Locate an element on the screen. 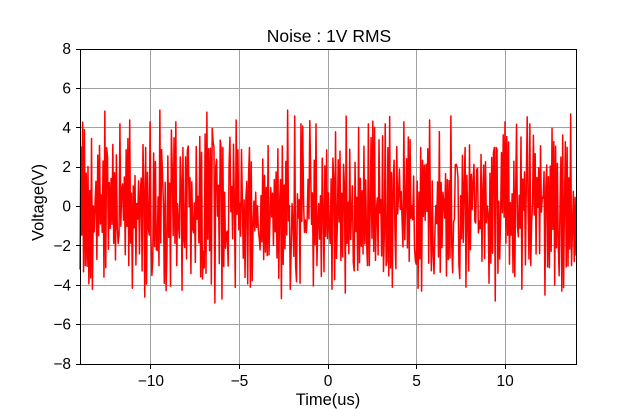 This screenshot has height=409, width=640. svg-text: −2 is located at coordinates (62, 246).